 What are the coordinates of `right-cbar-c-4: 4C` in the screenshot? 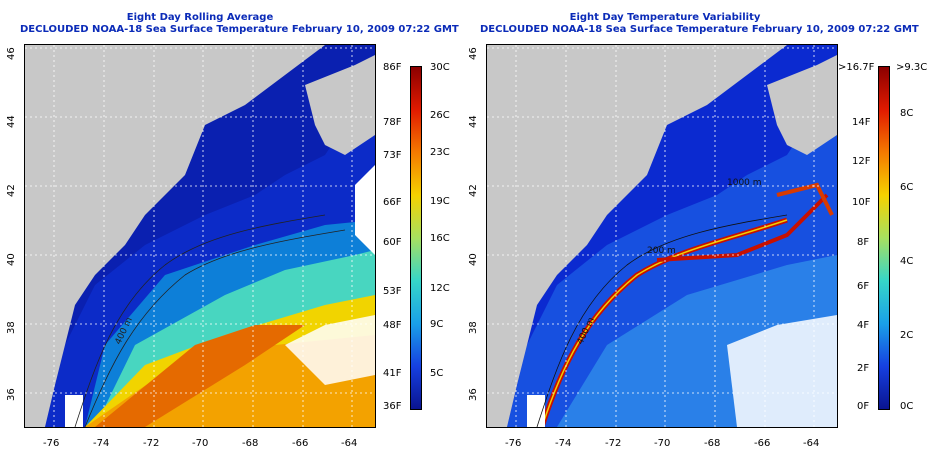 It's located at (907, 261).